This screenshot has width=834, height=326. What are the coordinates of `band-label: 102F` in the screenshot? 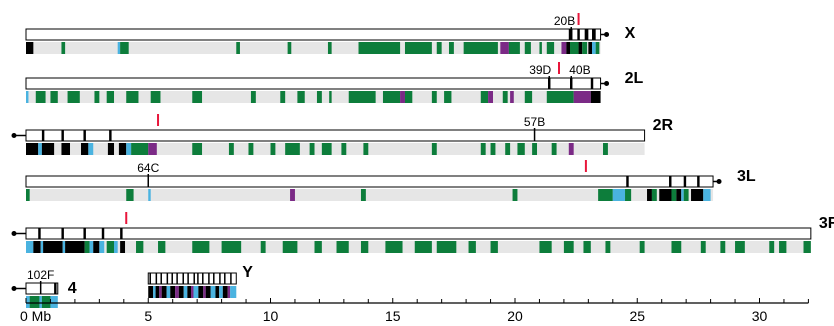 It's located at (40, 275).